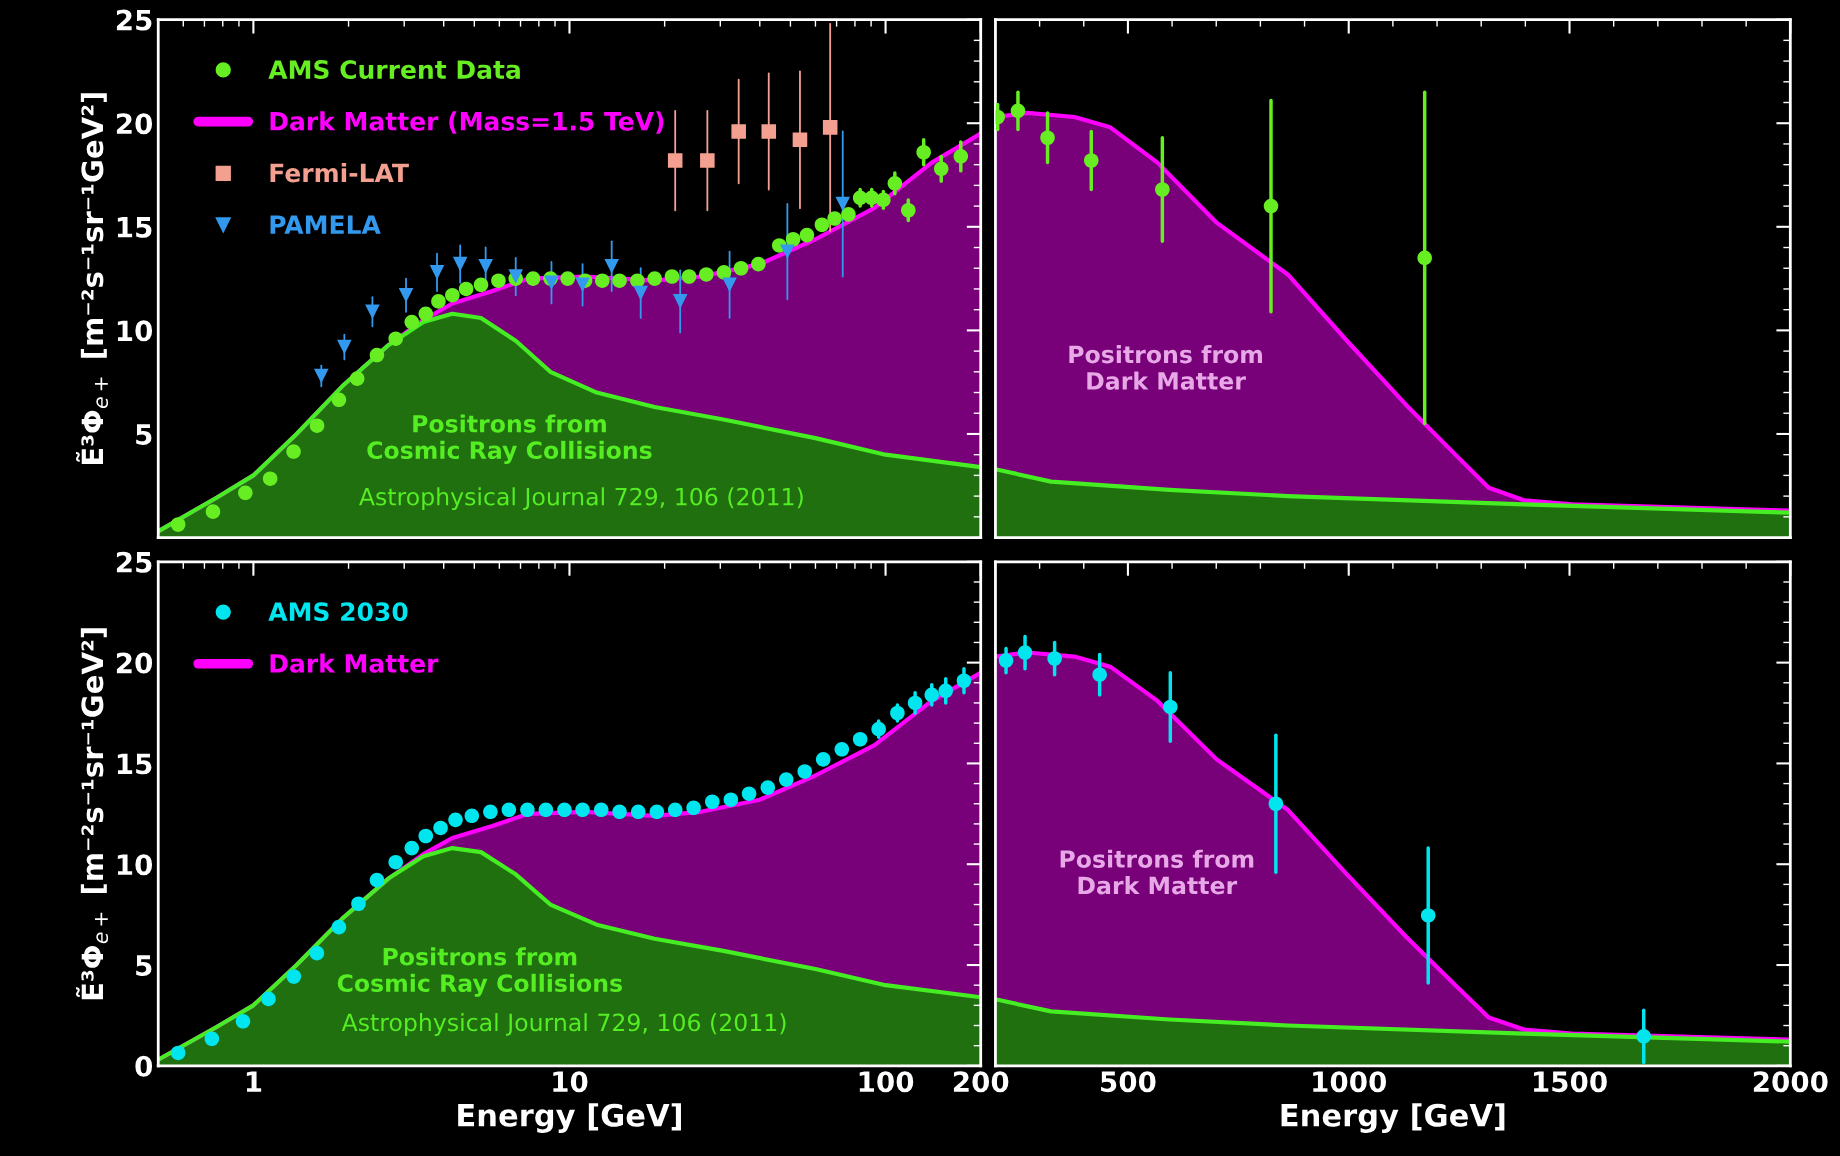 This screenshot has width=1840, height=1156. Describe the element at coordinates (1570, 1082) in the screenshot. I see `x-tick-label: 1500` at that location.